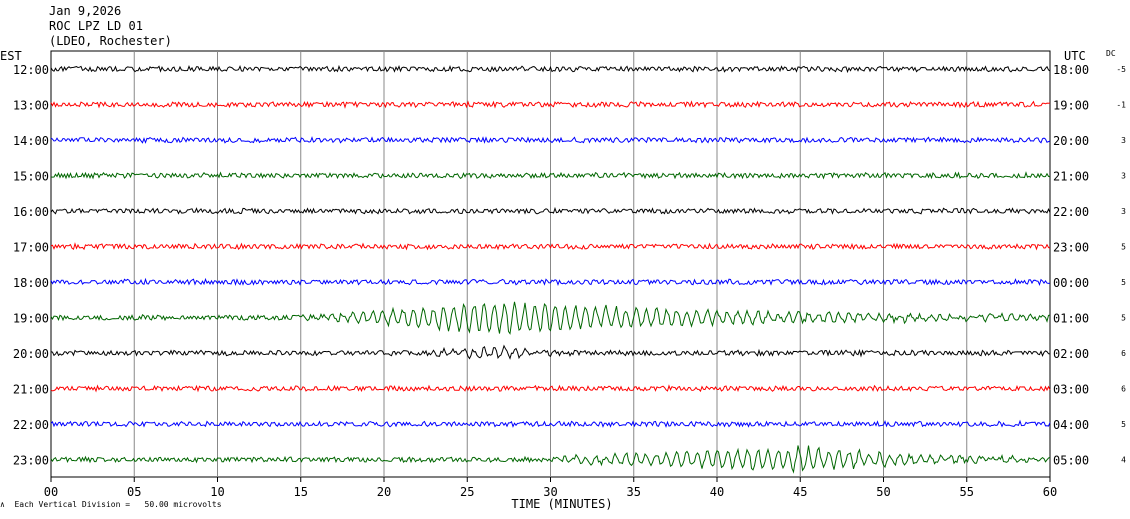 This screenshot has width=1130, height=519. What do you see at coordinates (550, 492) in the screenshot?
I see `x-tick-label: 30` at bounding box center [550, 492].